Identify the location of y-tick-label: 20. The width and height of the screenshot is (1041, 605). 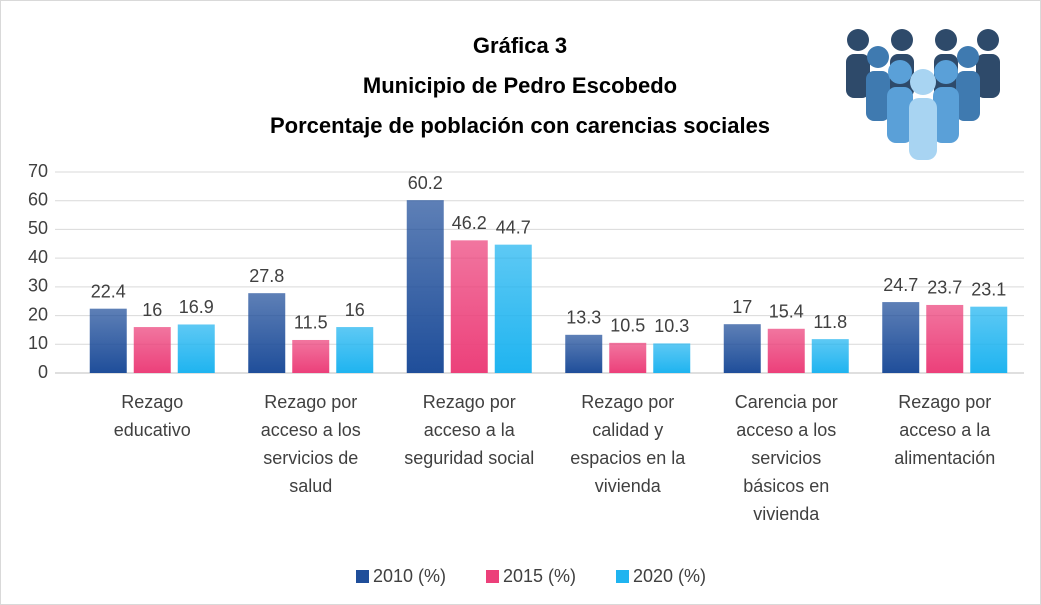
(38, 314).